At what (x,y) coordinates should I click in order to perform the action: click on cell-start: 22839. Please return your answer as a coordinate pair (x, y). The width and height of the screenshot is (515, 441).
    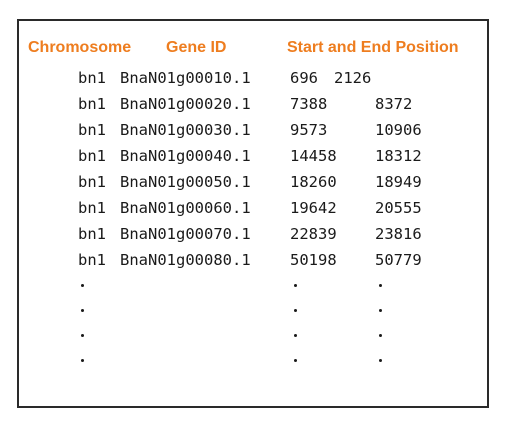
    Looking at the image, I should click on (313, 234).